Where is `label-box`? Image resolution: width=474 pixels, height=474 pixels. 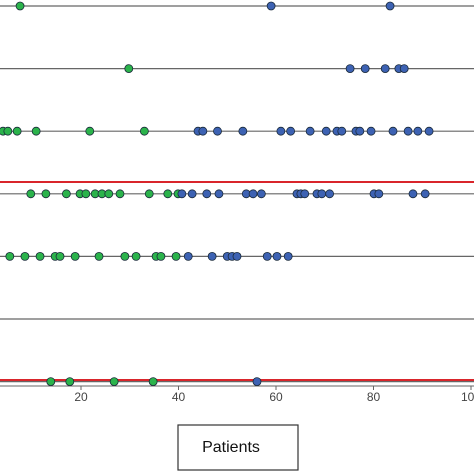 label-box is located at coordinates (238, 447).